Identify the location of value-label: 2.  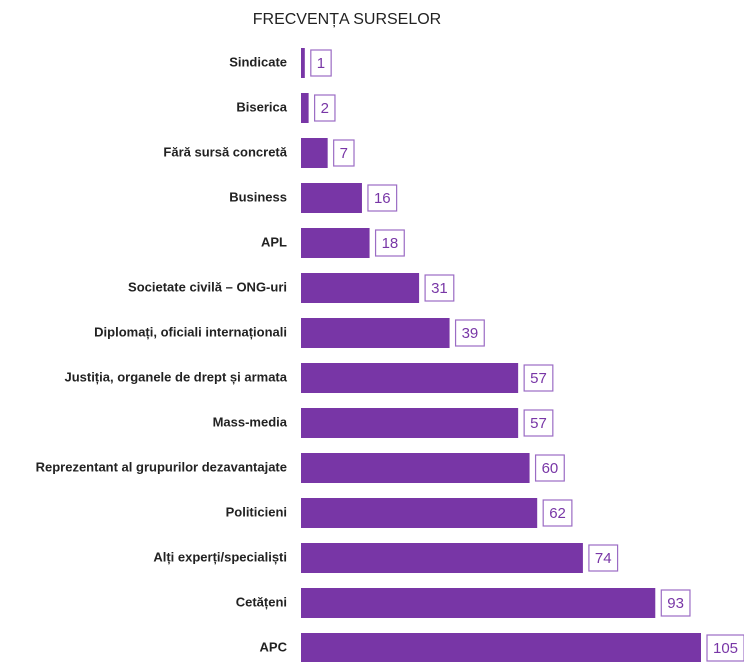
(325, 108).